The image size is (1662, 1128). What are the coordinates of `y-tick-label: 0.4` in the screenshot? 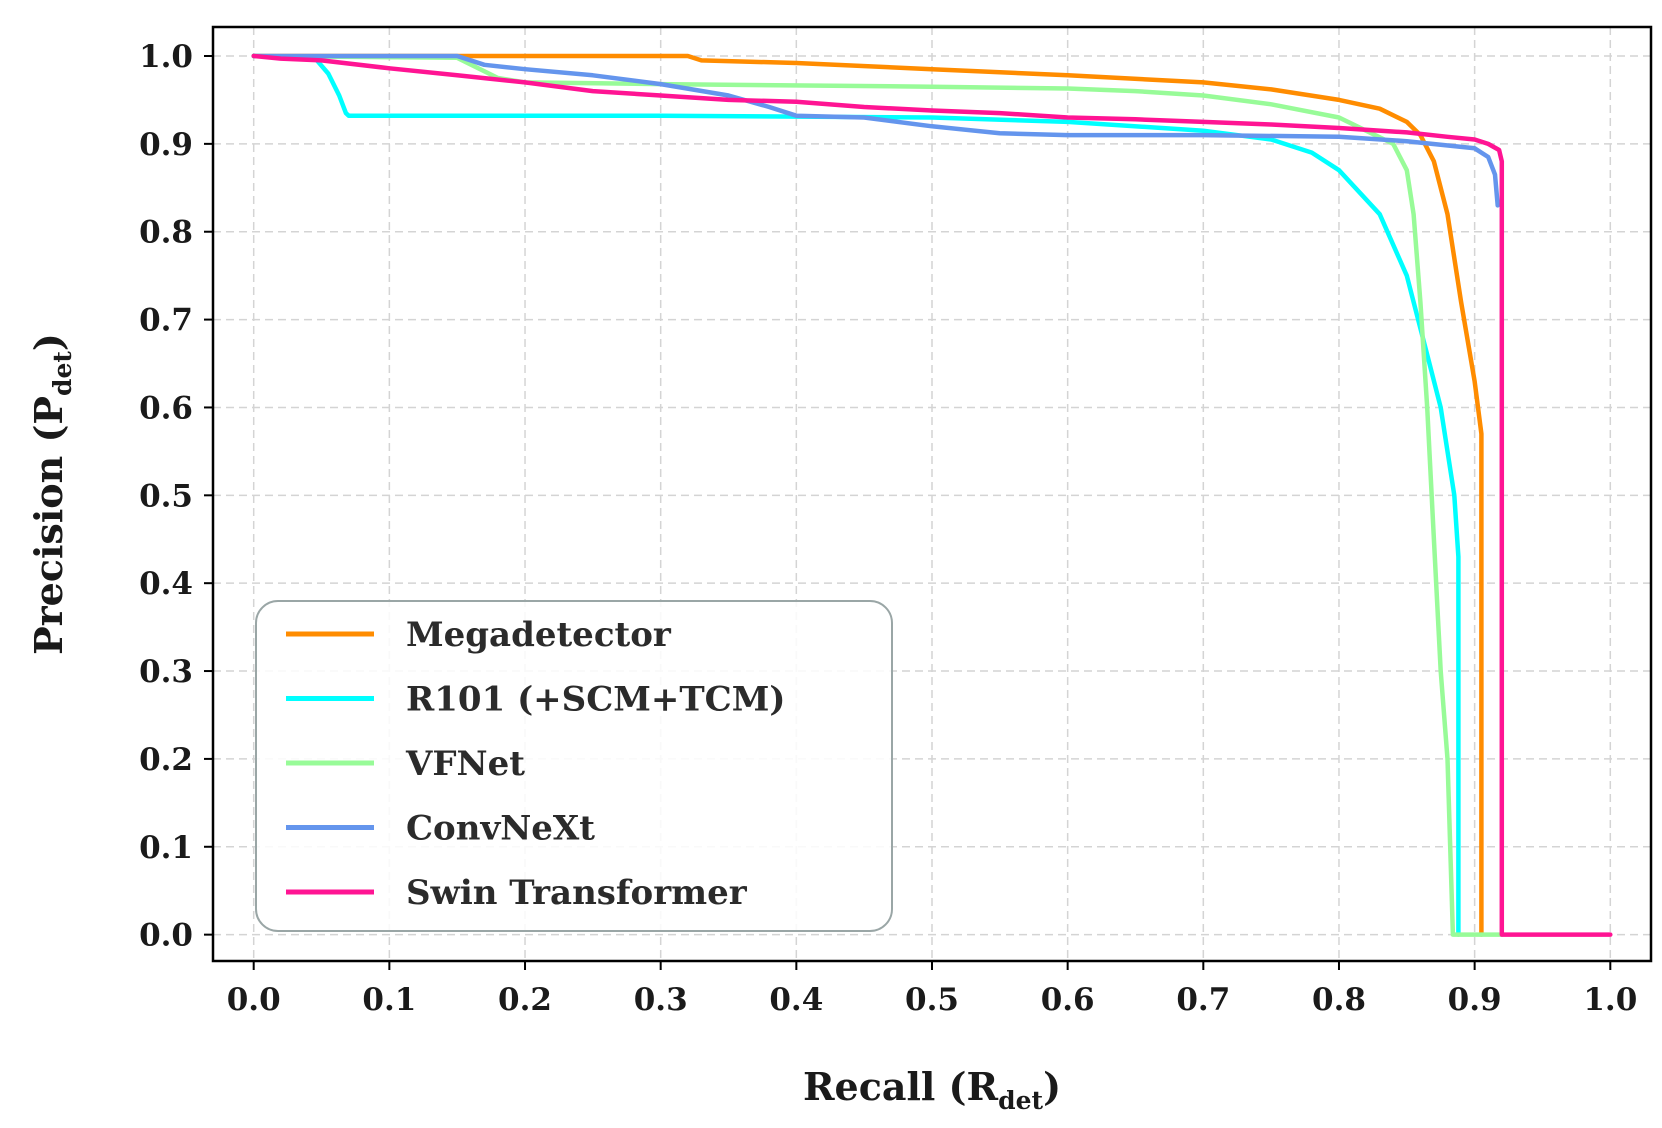 It's located at (166, 584).